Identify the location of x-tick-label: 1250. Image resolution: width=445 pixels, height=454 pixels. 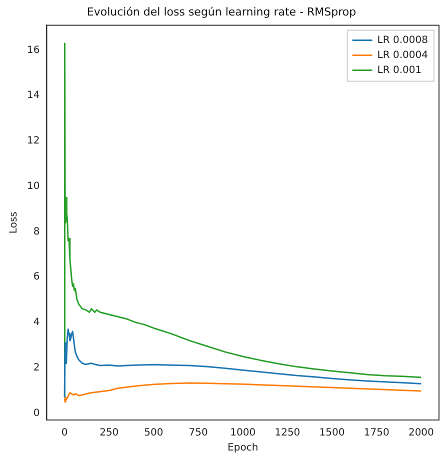
(287, 433).